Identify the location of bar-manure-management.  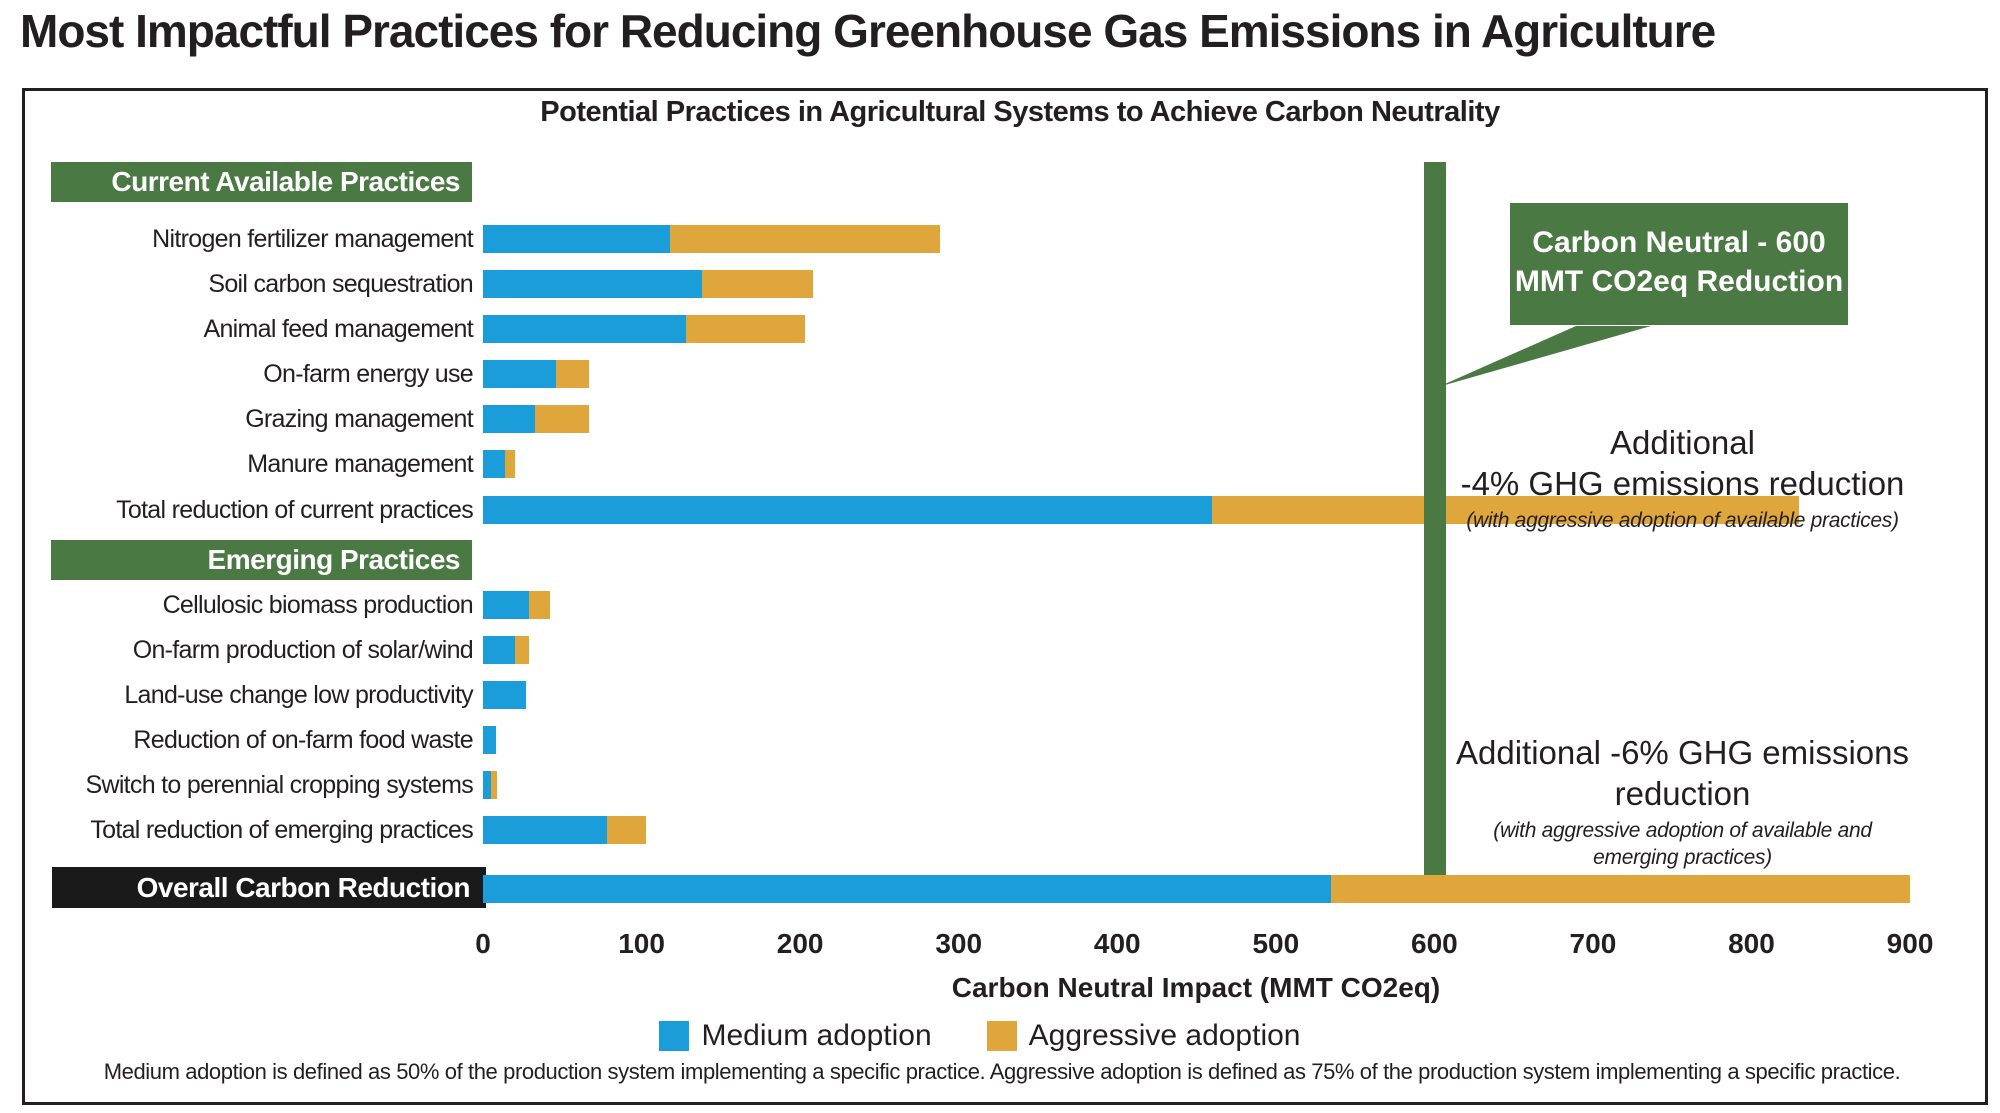
(499, 464).